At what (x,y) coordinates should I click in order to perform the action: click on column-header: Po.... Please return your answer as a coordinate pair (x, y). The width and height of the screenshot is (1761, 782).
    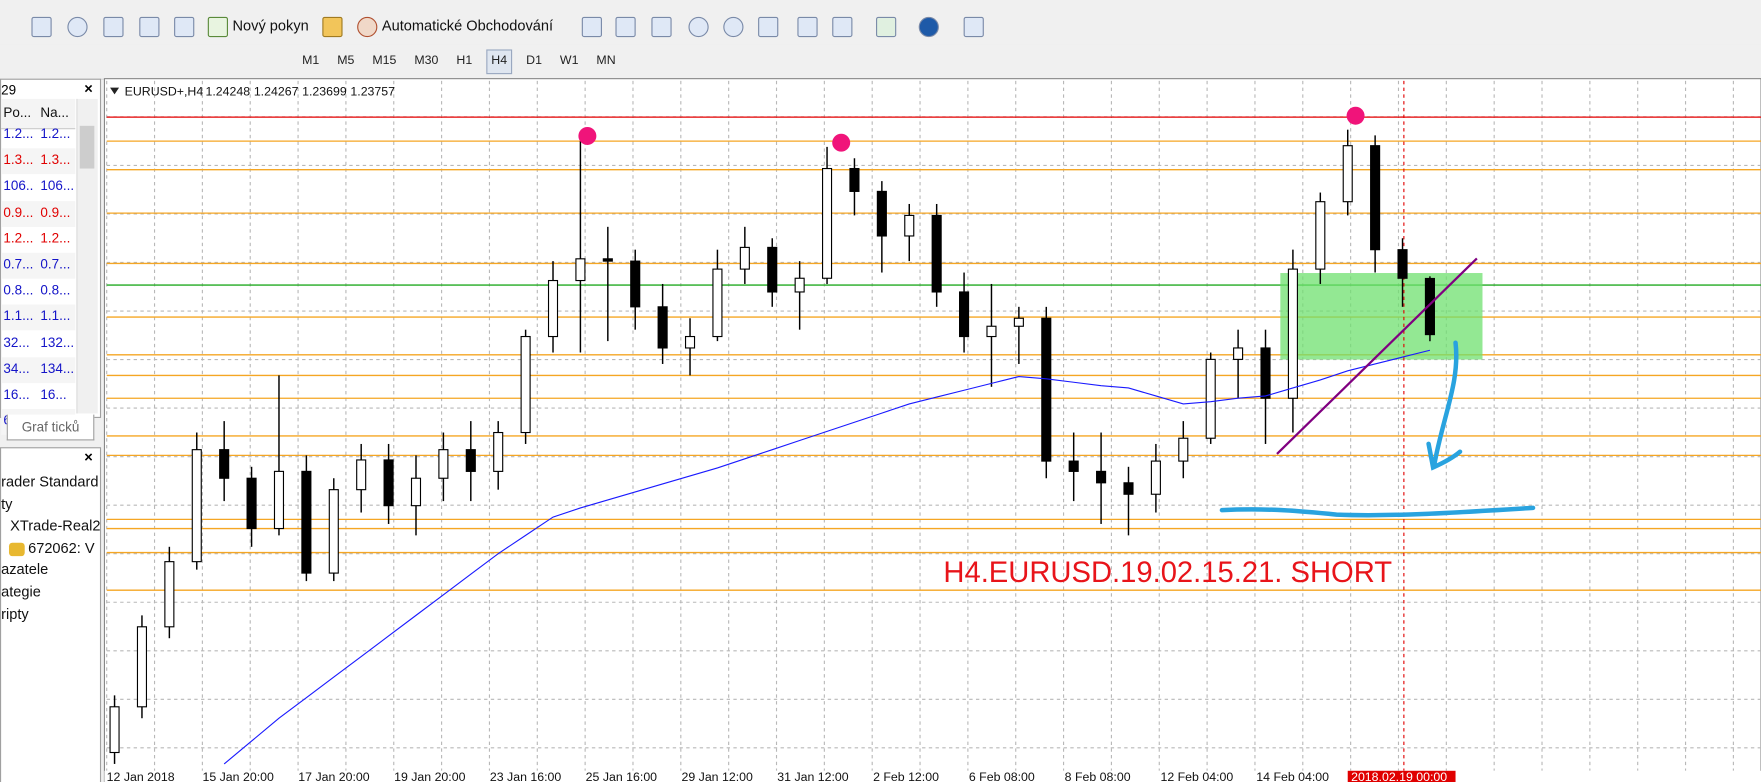
    Looking at the image, I should click on (17, 112).